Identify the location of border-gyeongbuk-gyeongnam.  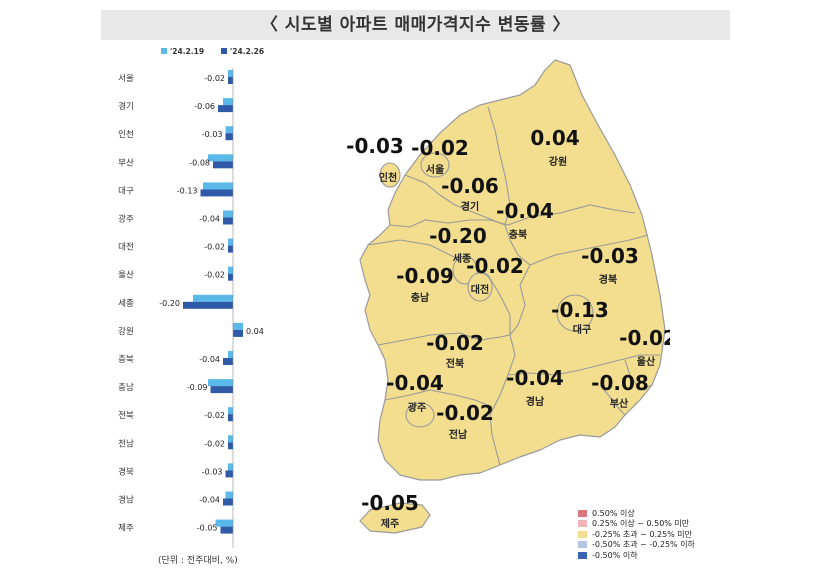
(583, 365).